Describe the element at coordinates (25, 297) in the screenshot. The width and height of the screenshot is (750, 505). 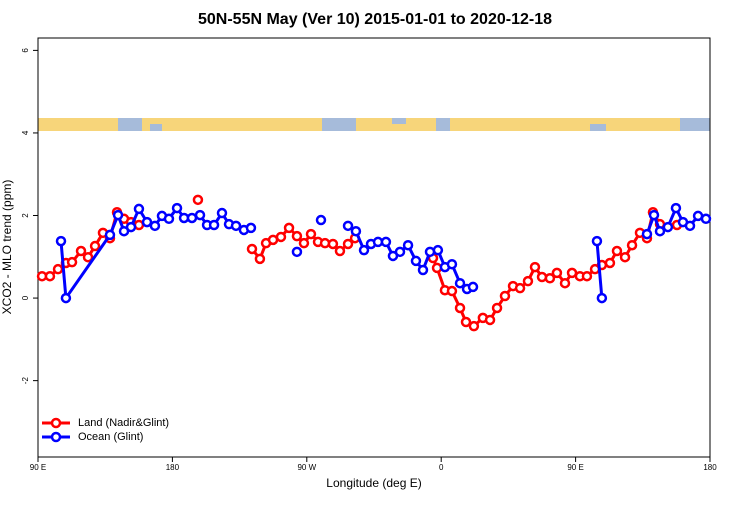
I see `y-tick-label: 0` at that location.